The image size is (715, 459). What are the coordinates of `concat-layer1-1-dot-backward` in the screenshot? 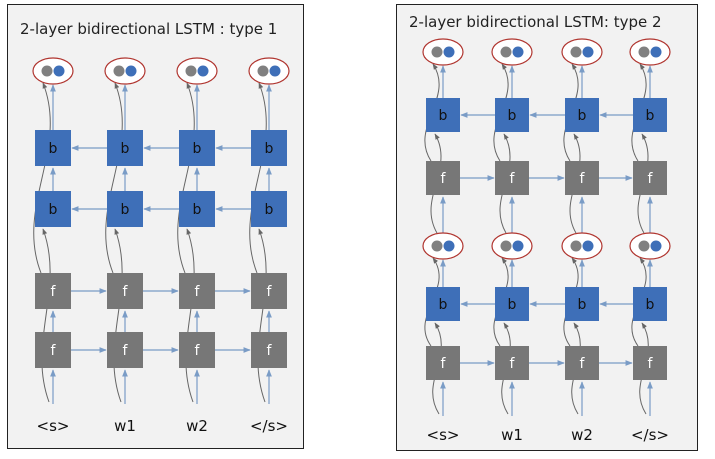 It's located at (518, 246).